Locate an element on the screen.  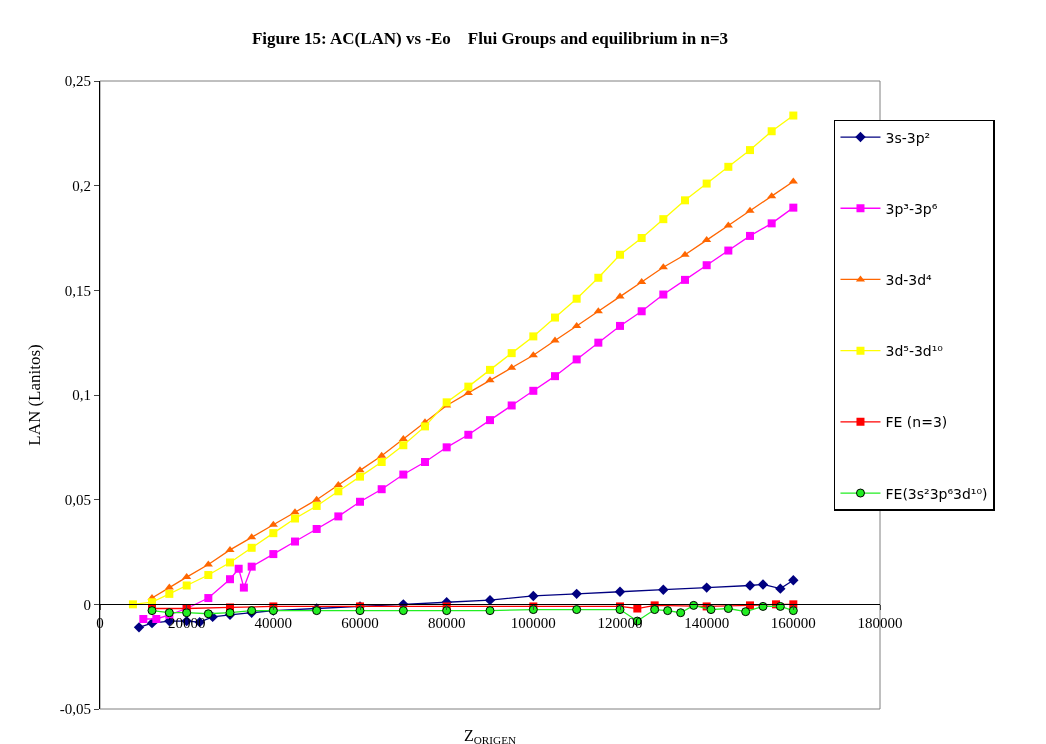
x-tick-label: 80000 is located at coordinates (446, 623).